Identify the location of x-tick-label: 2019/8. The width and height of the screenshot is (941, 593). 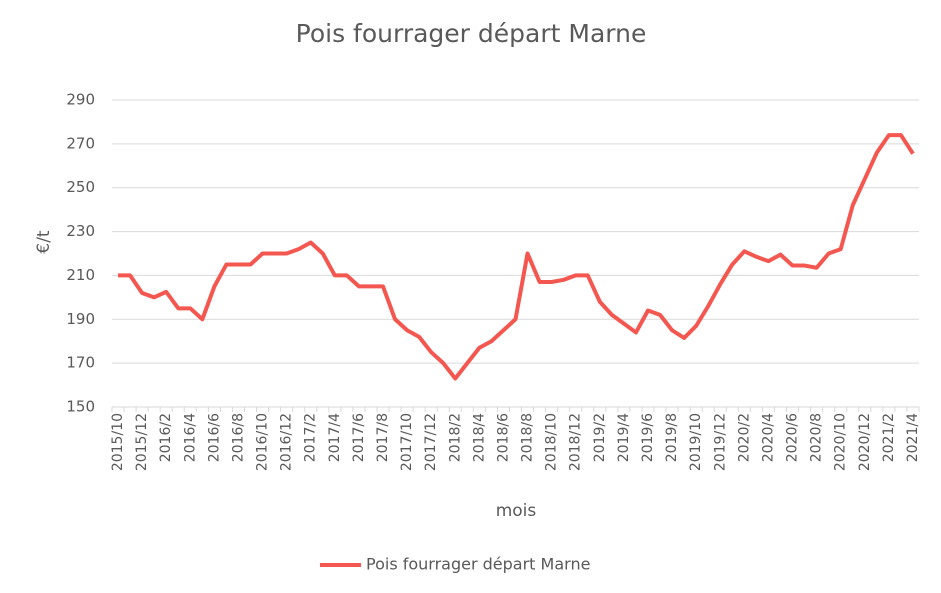
(672, 437).